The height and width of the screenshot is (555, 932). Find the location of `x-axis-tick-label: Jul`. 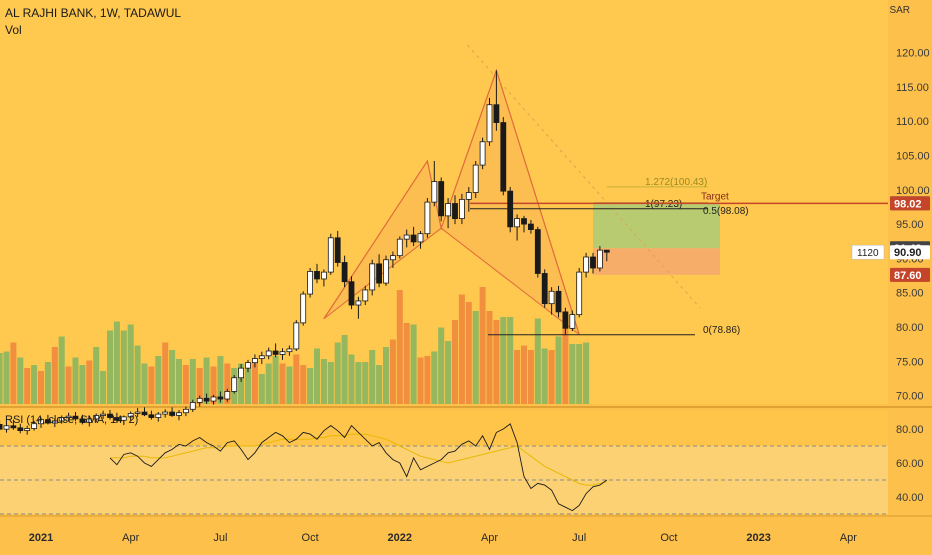

x-axis-tick-label: Jul is located at coordinates (220, 538).